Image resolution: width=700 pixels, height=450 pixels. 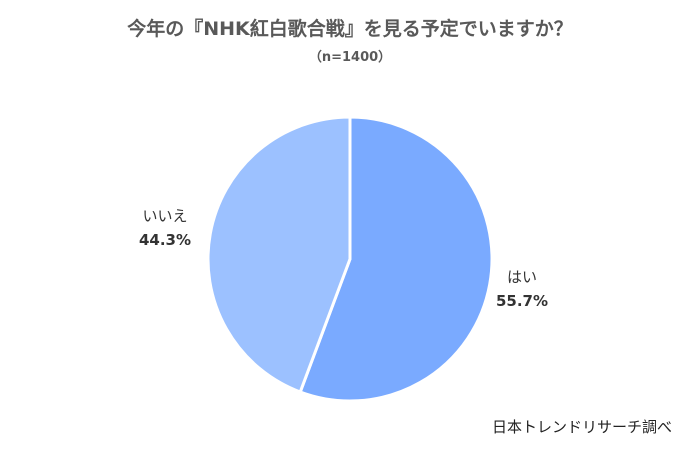 What do you see at coordinates (522, 277) in the screenshot?
I see `slice-label-yes: はい` at bounding box center [522, 277].